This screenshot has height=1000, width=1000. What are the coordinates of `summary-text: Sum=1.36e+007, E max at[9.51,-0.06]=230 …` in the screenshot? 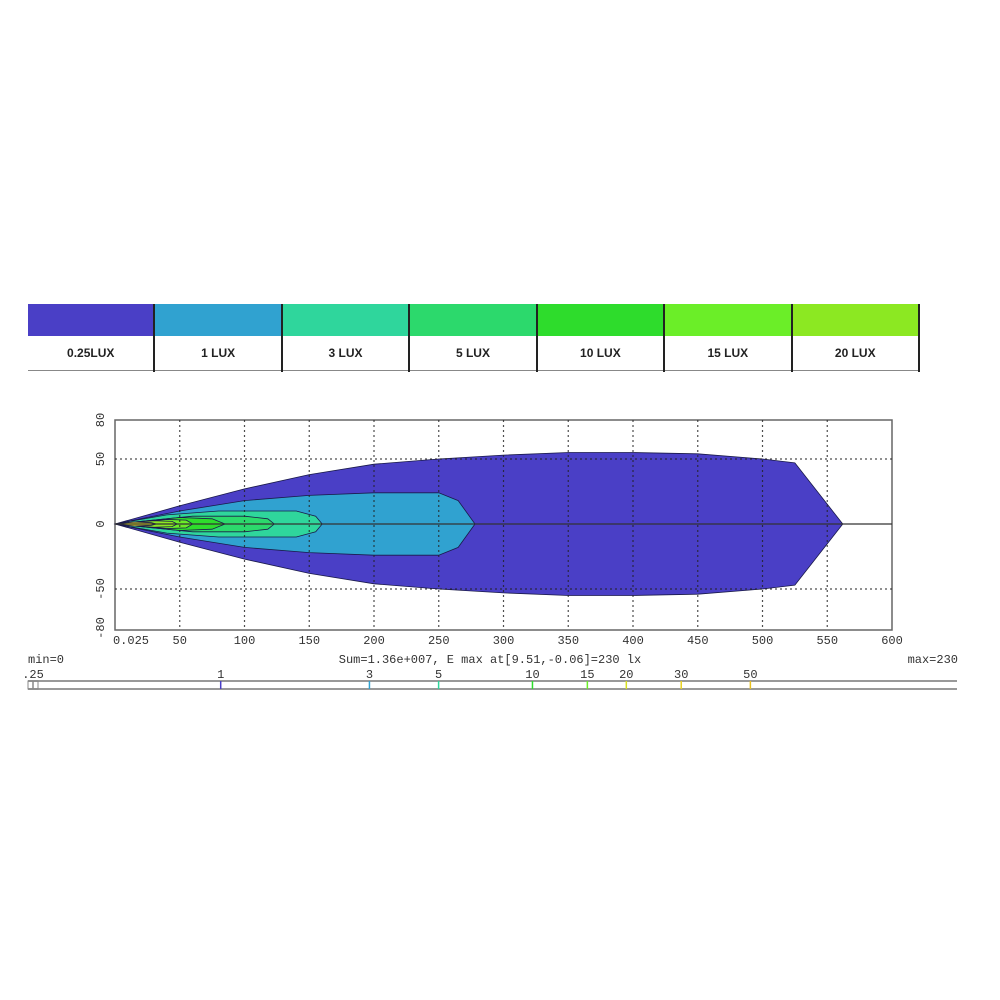 It's located at (490, 660).